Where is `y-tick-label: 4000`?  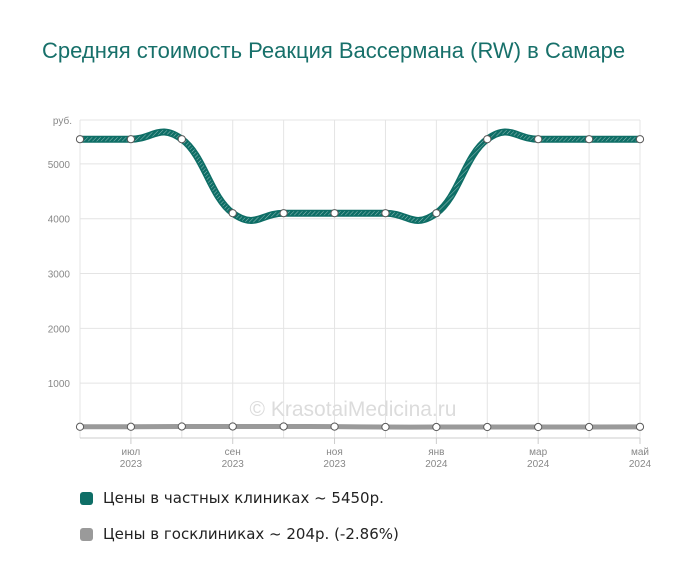
y-tick-label: 4000 is located at coordinates (59, 220).